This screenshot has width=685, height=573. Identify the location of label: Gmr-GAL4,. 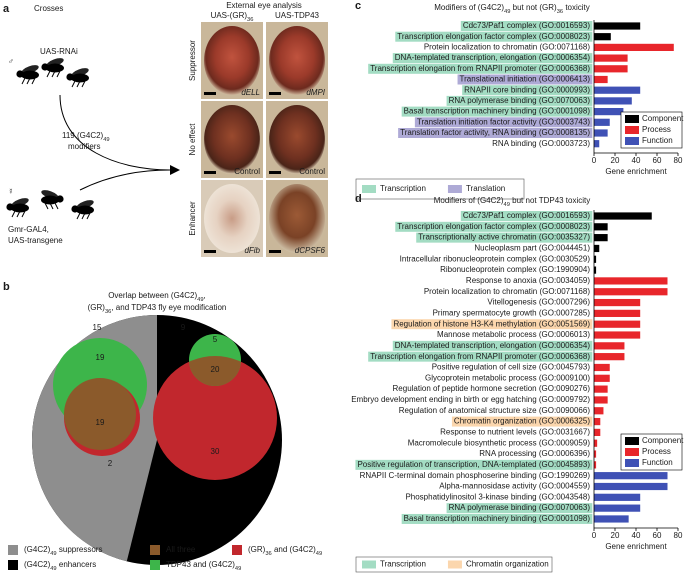
(28, 229).